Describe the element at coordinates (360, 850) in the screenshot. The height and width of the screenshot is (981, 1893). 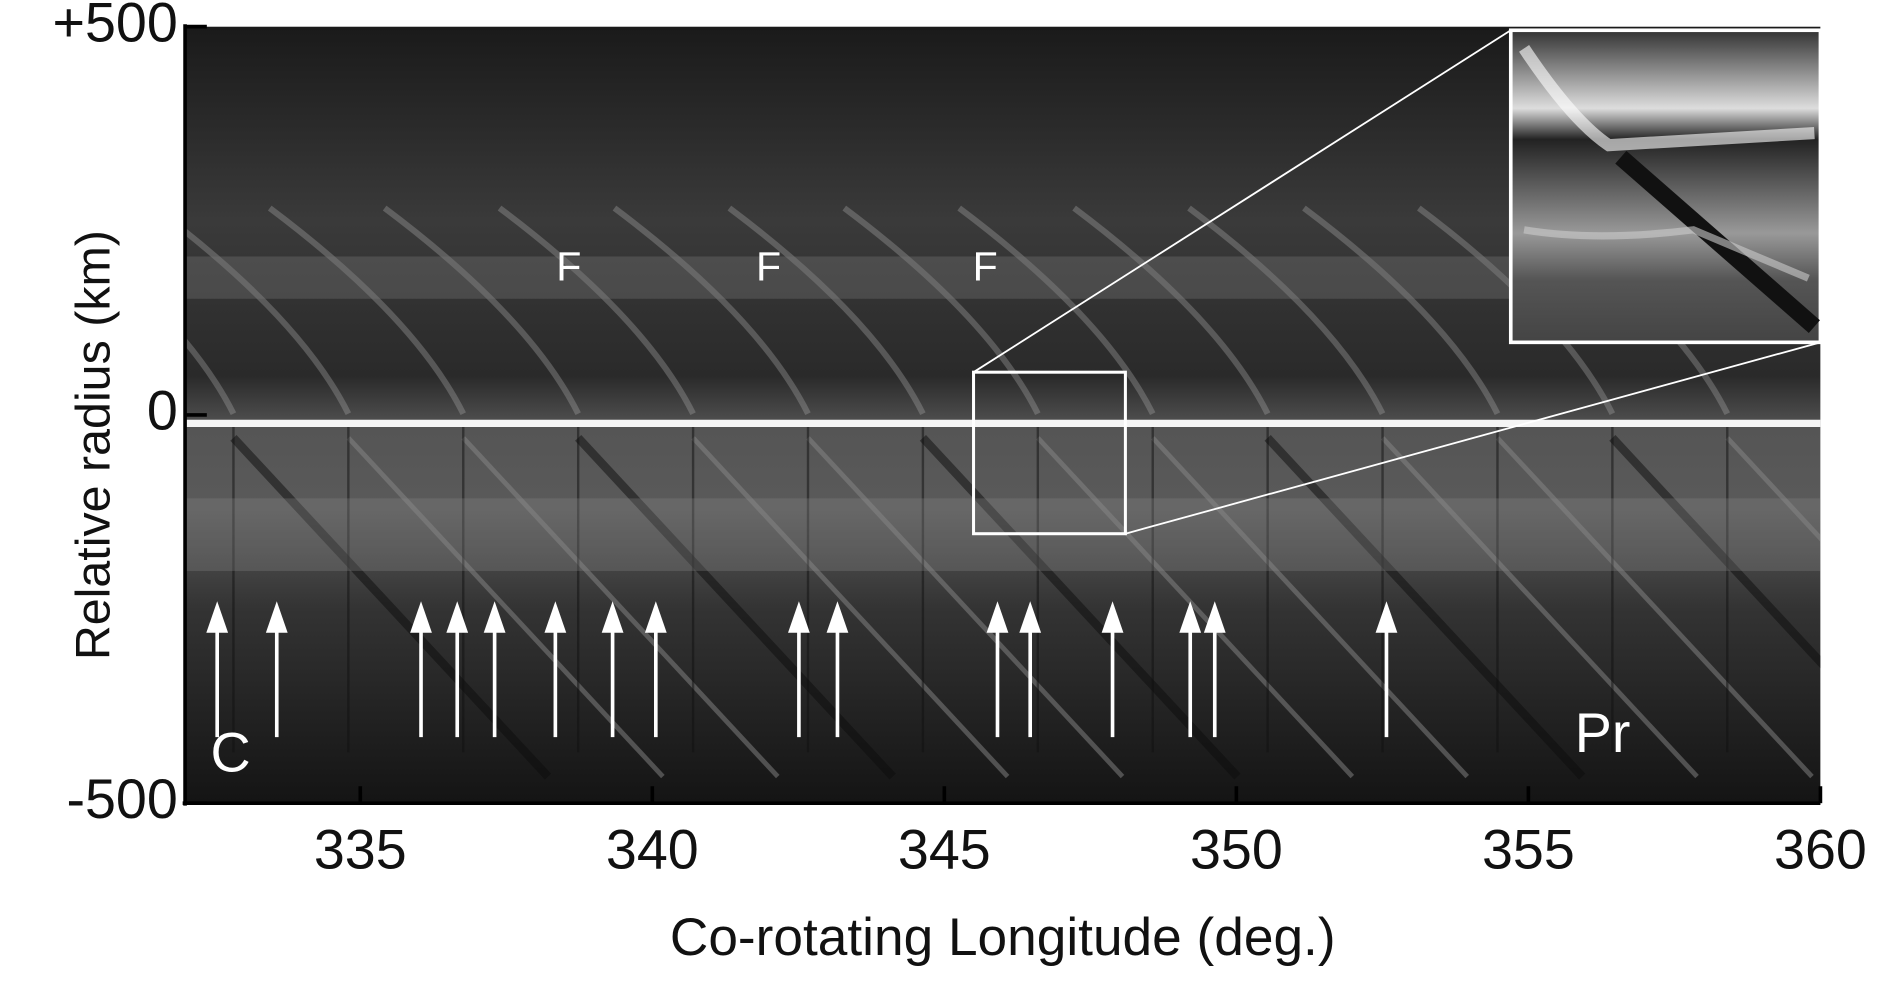
I see `x-tick-label: 335` at that location.